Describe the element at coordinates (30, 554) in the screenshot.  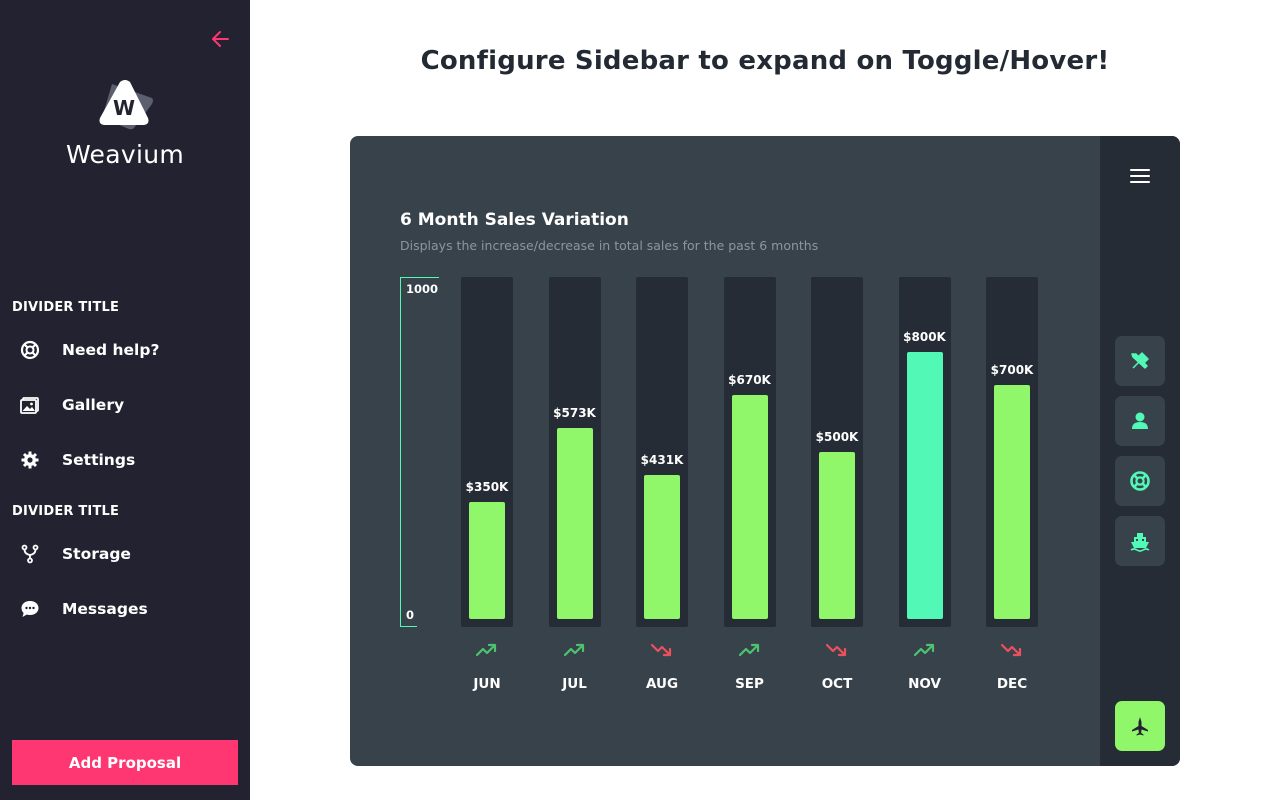
I see `fork-icon` at that location.